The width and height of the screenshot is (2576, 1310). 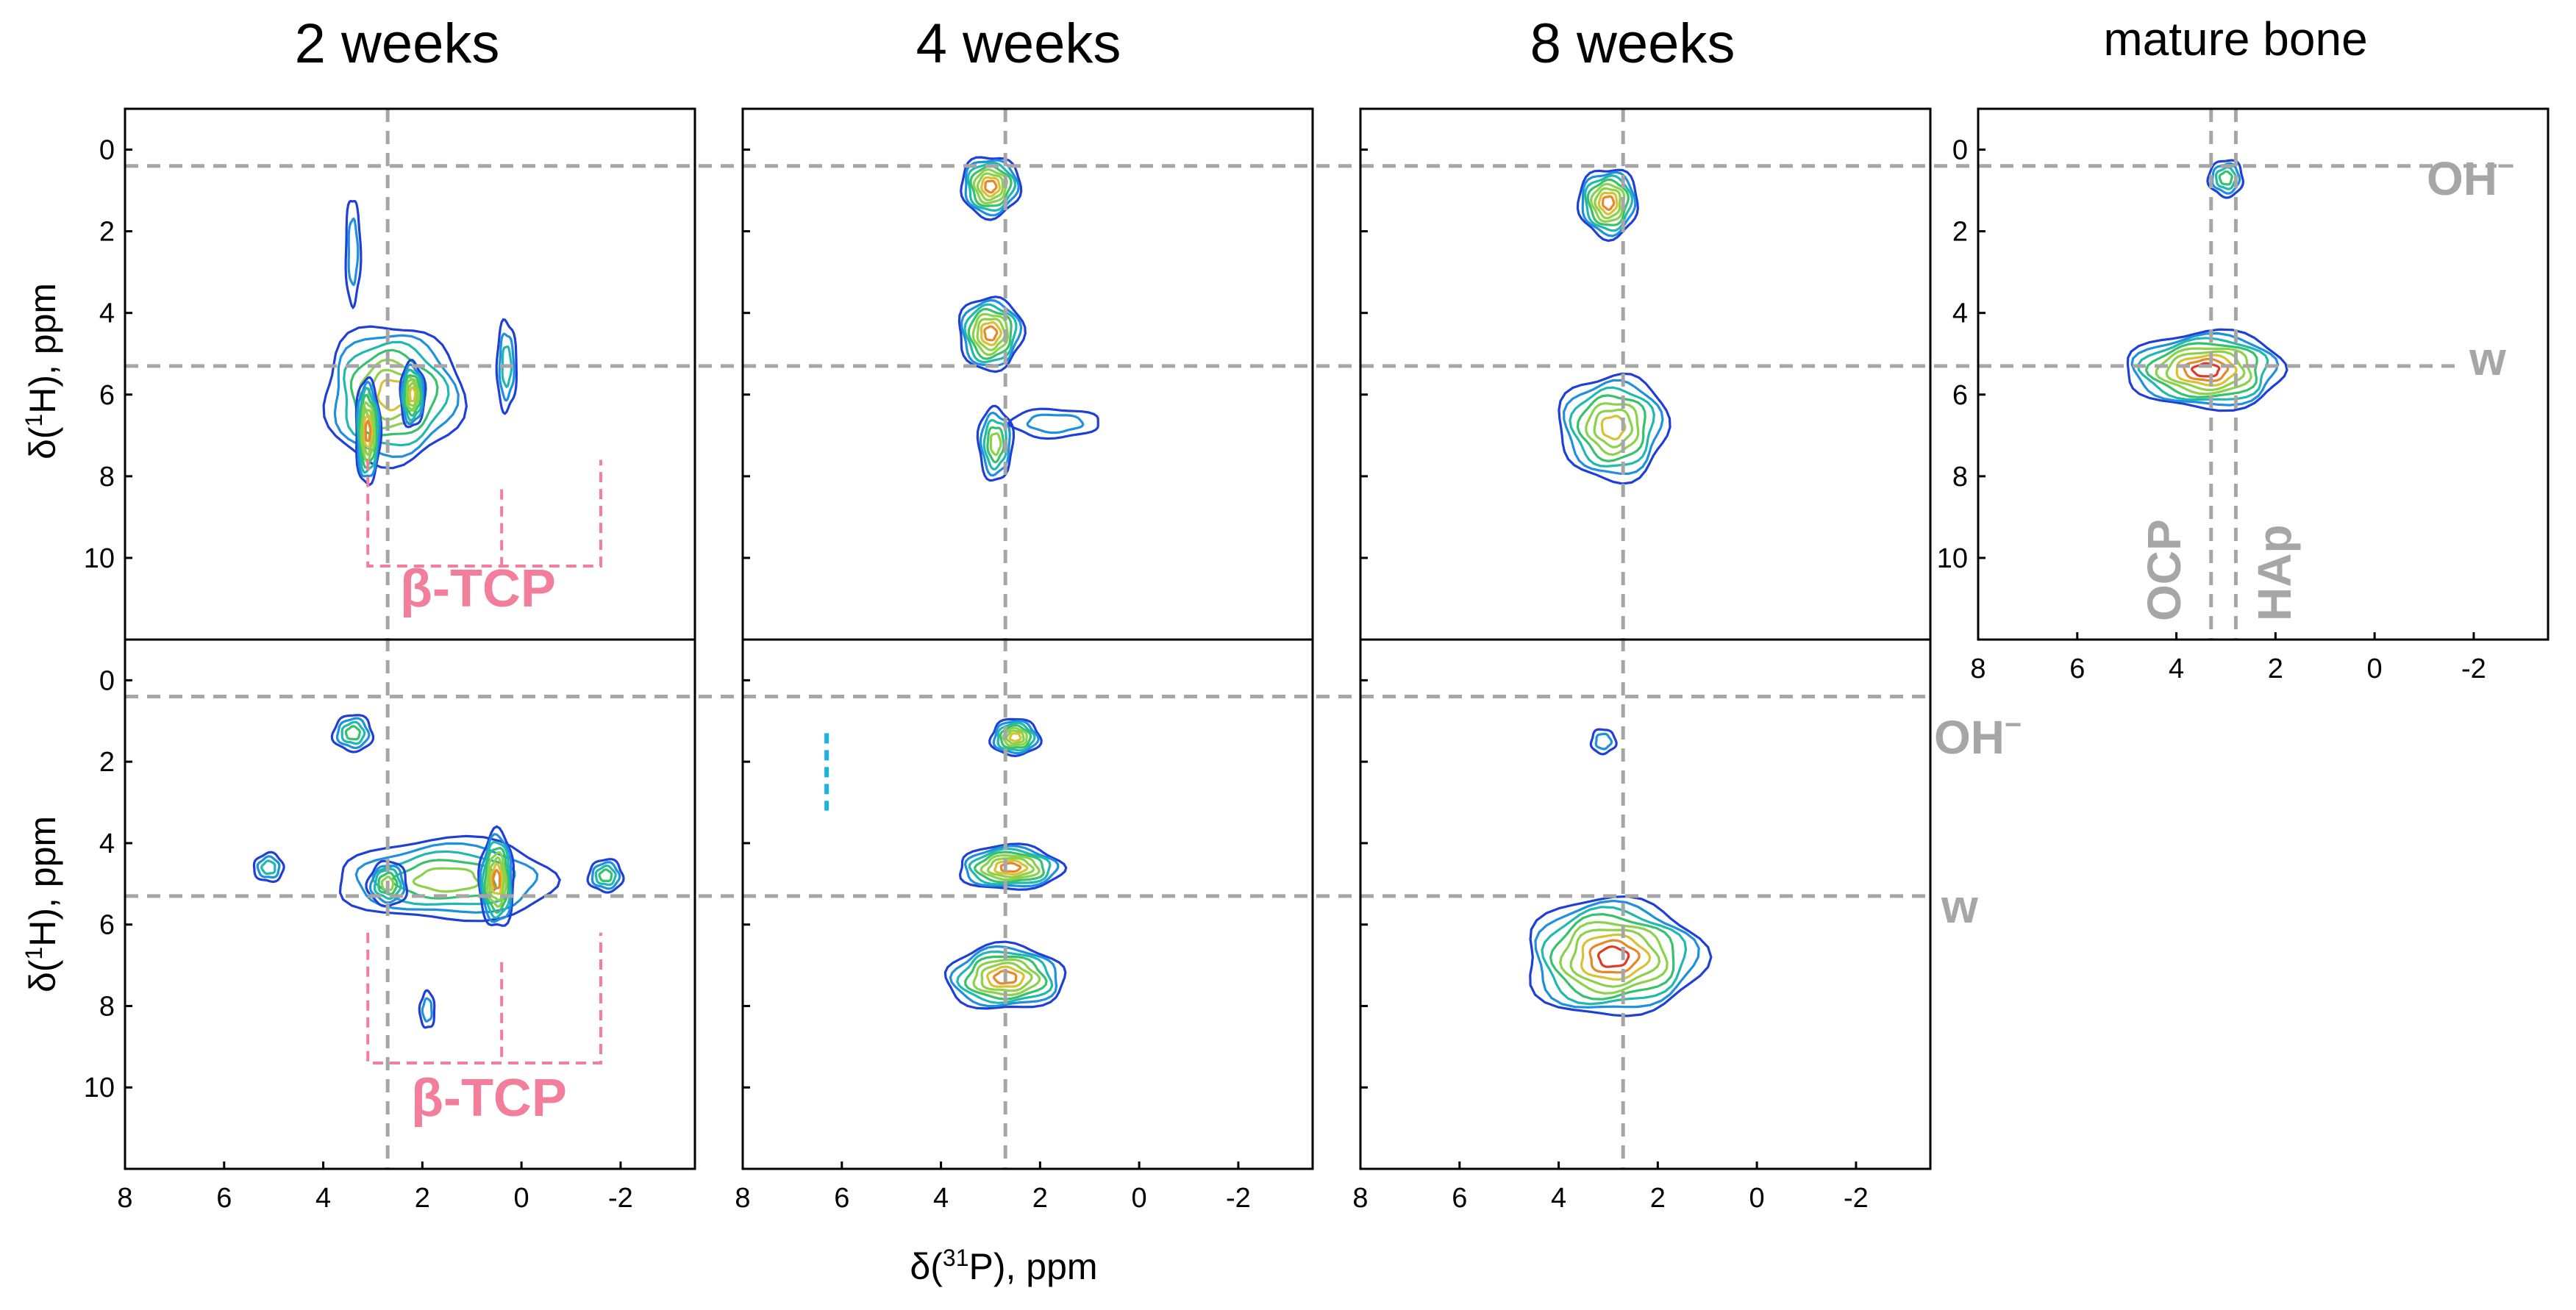 I want to click on contour-p5-k1-l1, so click(x=1011, y=866).